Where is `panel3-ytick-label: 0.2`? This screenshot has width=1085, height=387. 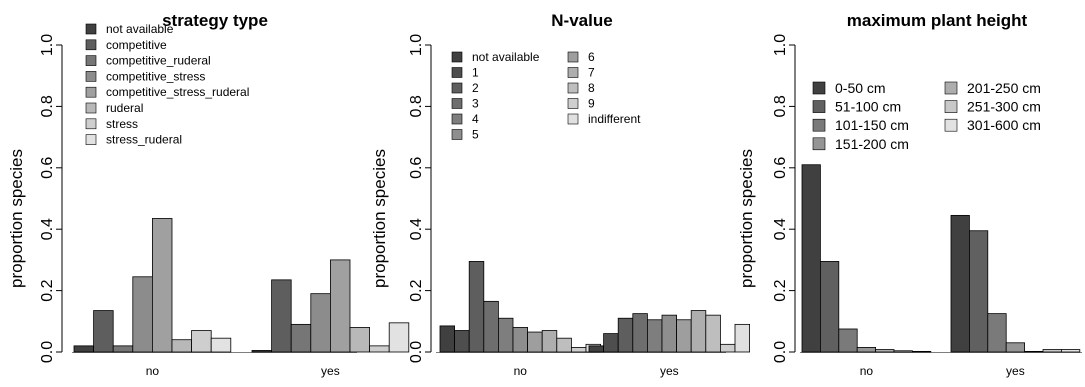
panel3-ytick-label: 0.2 is located at coordinates (780, 290).